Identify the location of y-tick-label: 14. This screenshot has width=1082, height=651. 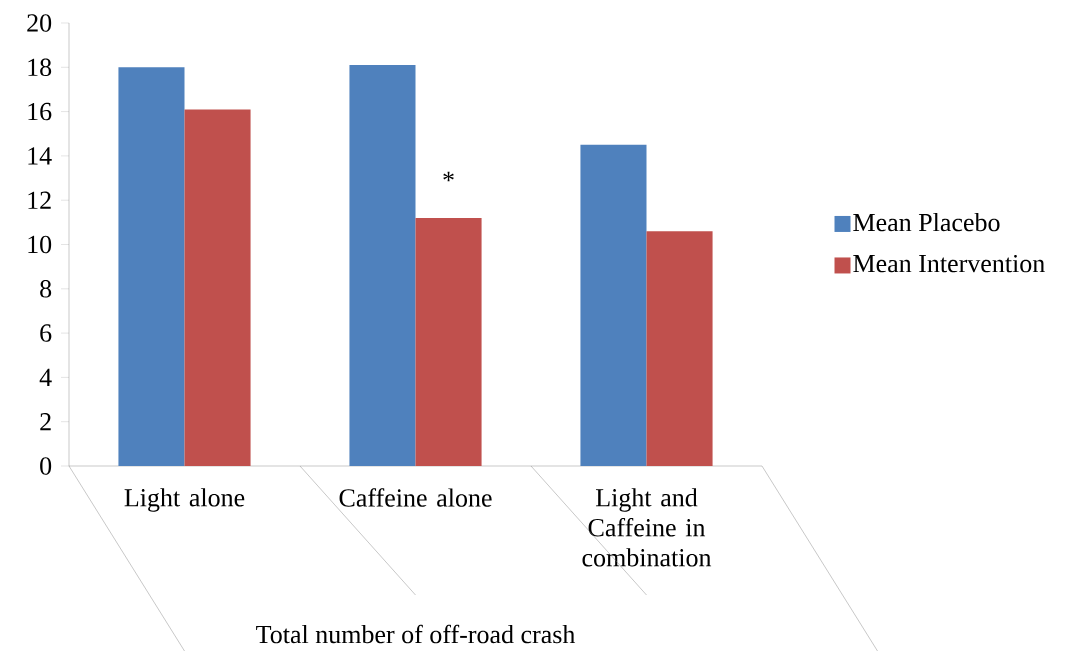
(40, 156).